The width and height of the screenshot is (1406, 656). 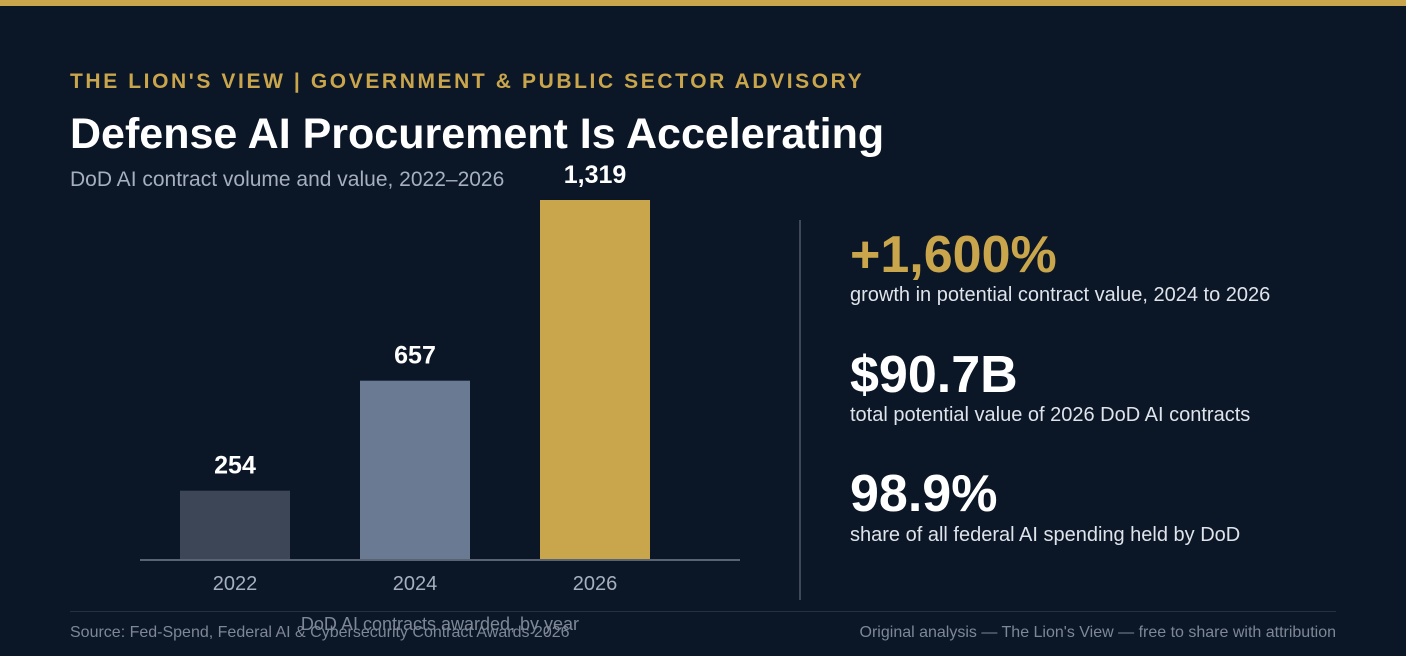 I want to click on x-axis-label: DoD AI contracts awarded, by year, so click(x=440, y=624).